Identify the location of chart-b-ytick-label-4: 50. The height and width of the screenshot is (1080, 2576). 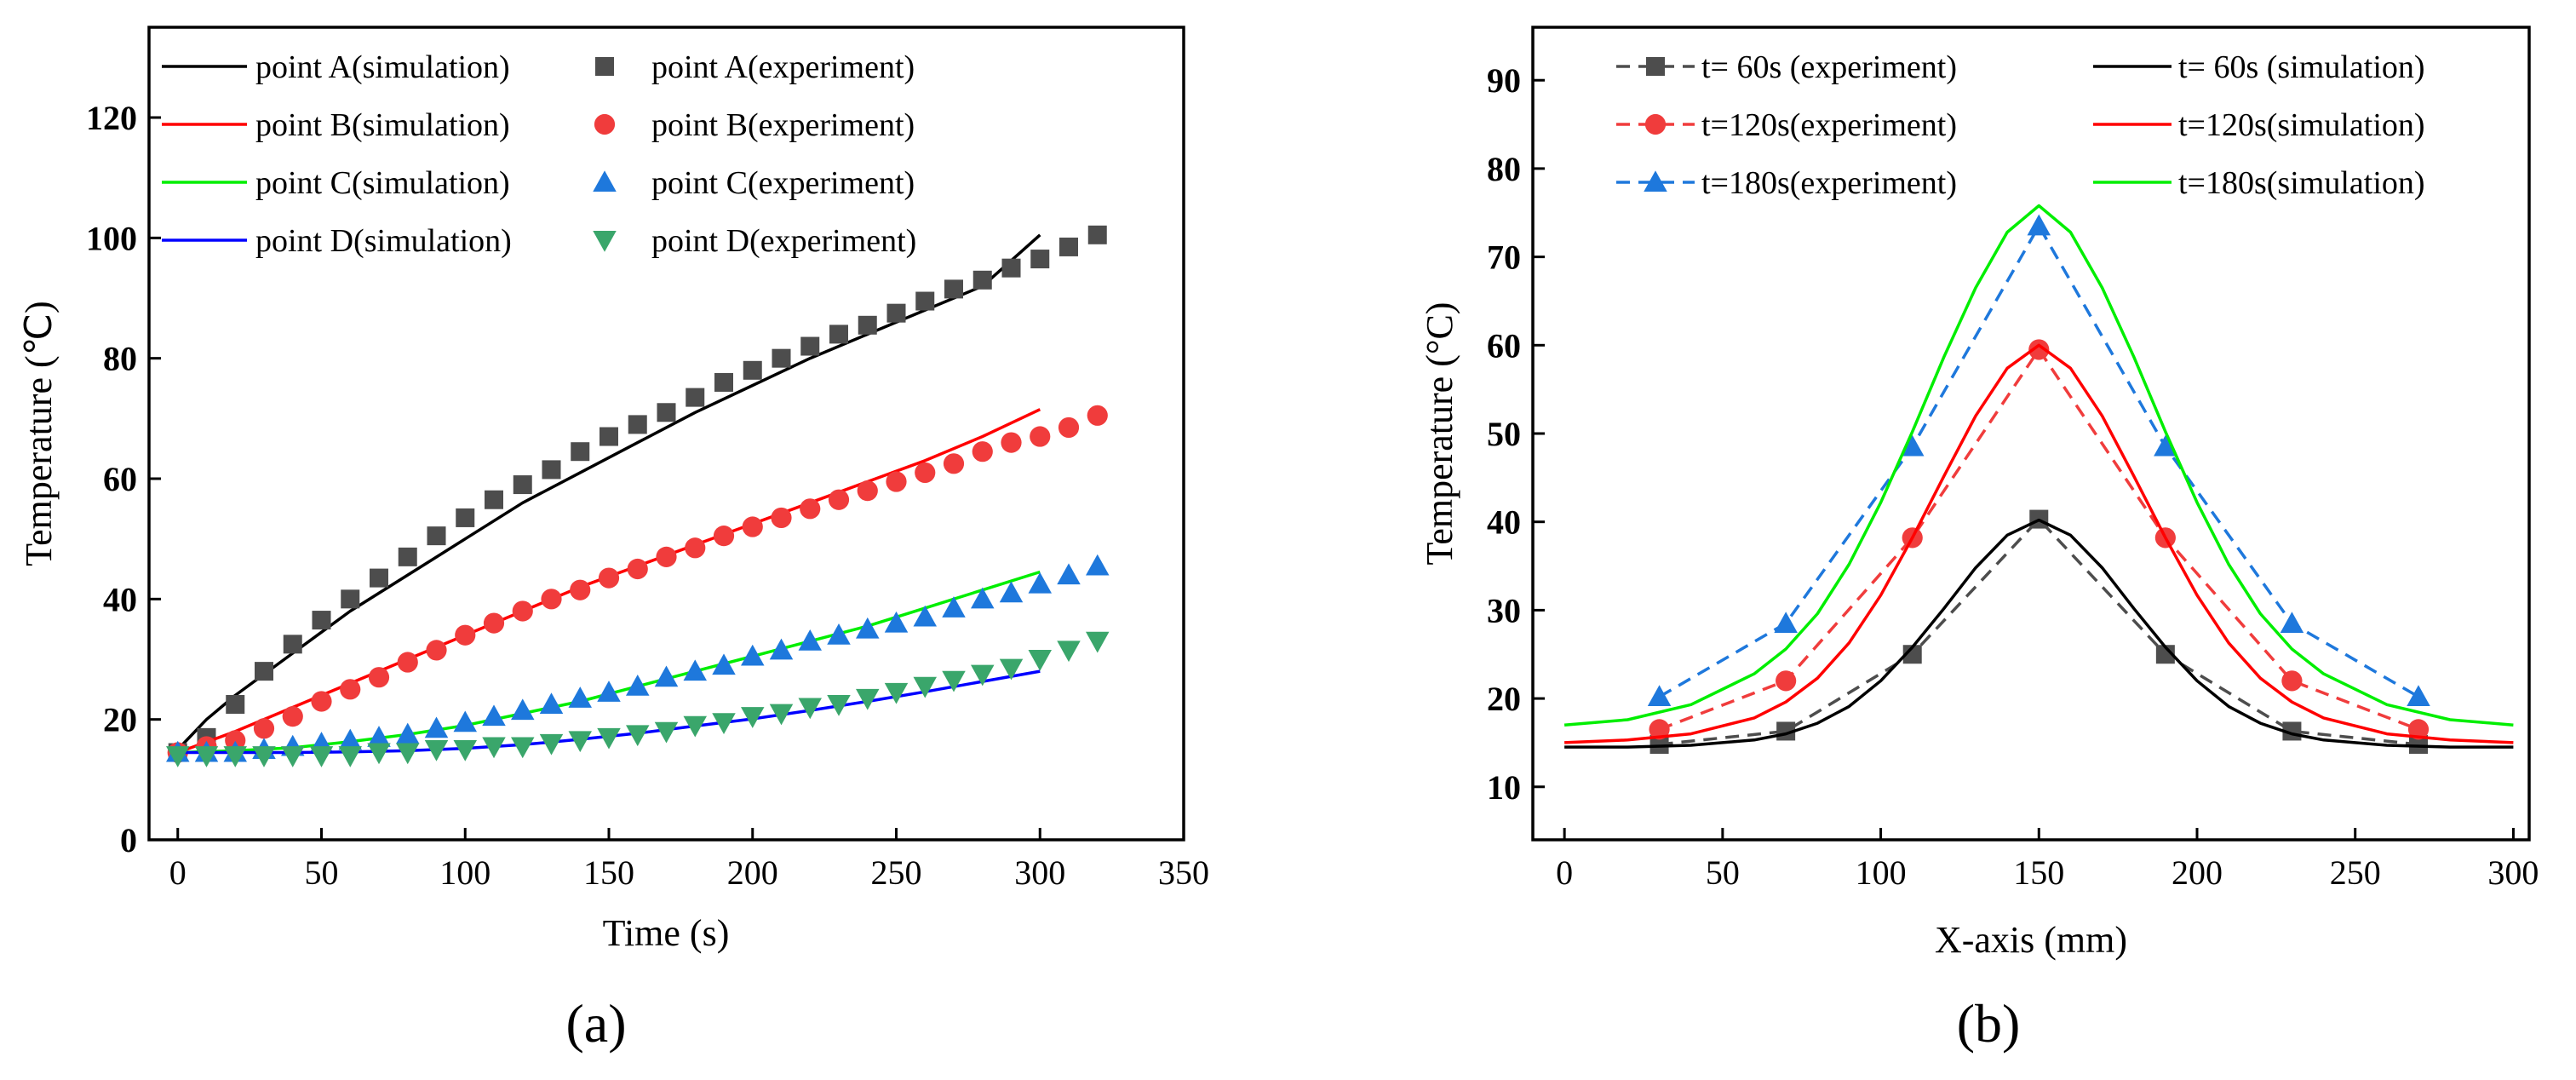
(1504, 434).